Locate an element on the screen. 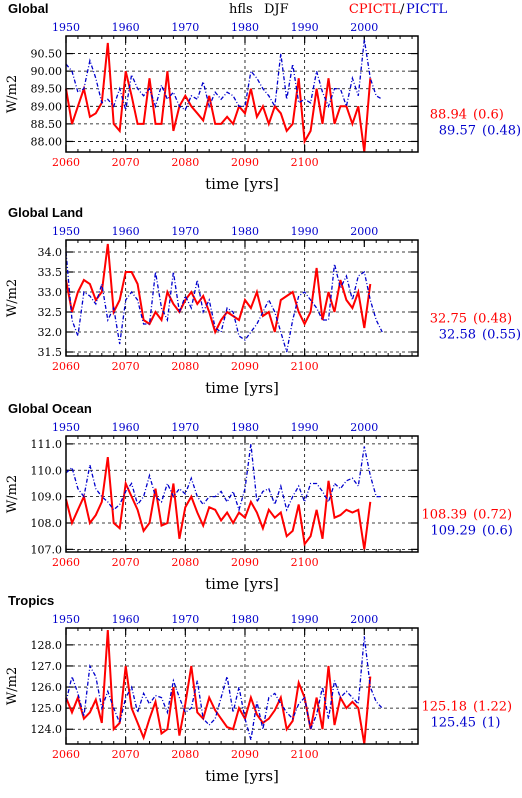  y-tick-label: 89.00 is located at coordinates (47, 106).